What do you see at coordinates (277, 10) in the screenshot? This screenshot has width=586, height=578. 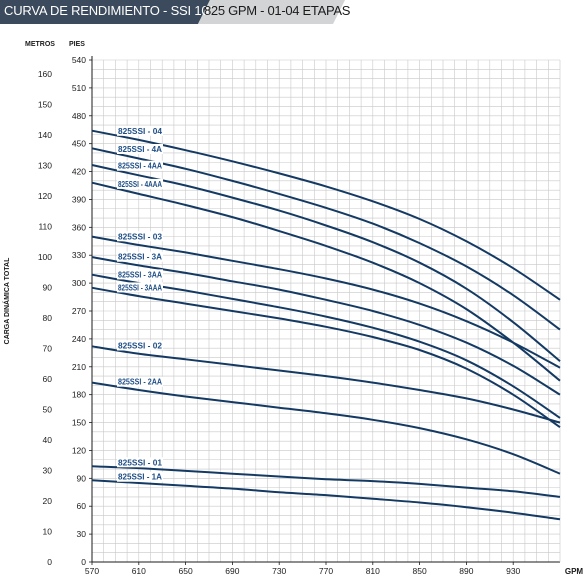 I see `chart-subtitle: 825 GPM - 01-04 ETAPAS` at bounding box center [277, 10].